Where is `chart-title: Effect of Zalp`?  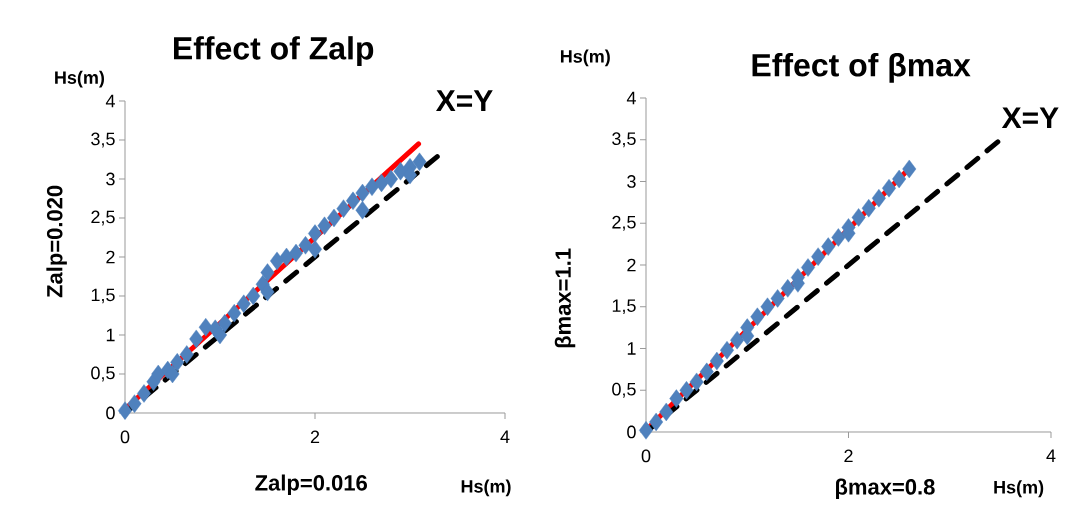
chart-title: Effect of Zalp is located at coordinates (274, 51).